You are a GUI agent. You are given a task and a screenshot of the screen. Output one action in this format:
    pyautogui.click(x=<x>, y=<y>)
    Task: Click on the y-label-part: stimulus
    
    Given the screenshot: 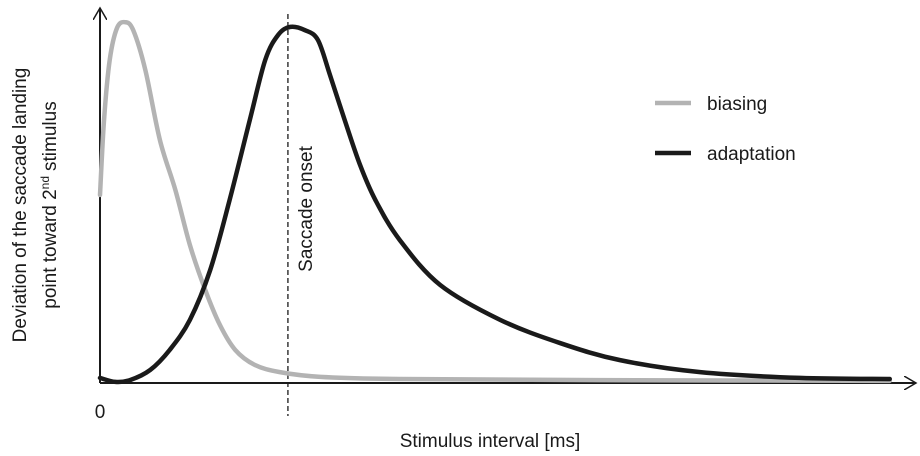 What is the action you would take?
    pyautogui.click(x=50, y=136)
    